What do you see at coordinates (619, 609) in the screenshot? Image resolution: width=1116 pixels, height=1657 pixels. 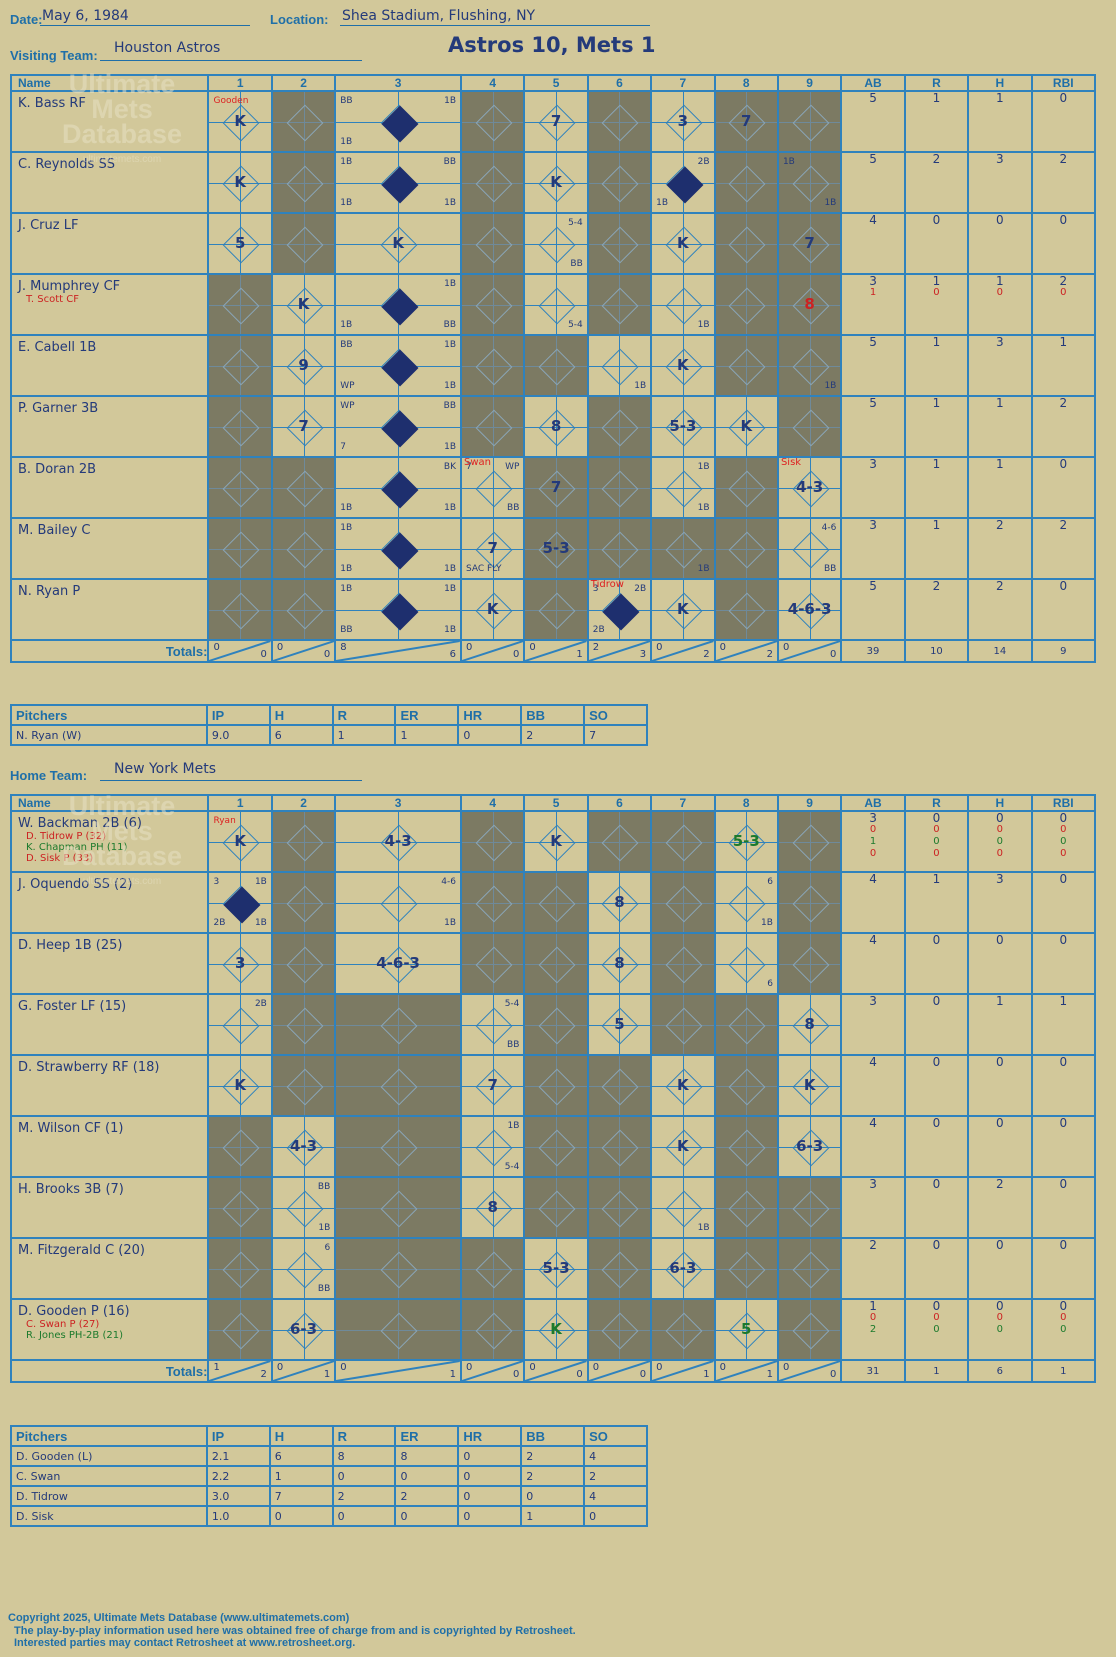 I see `at-bat-cell: 3 2B 2B Tidrow` at bounding box center [619, 609].